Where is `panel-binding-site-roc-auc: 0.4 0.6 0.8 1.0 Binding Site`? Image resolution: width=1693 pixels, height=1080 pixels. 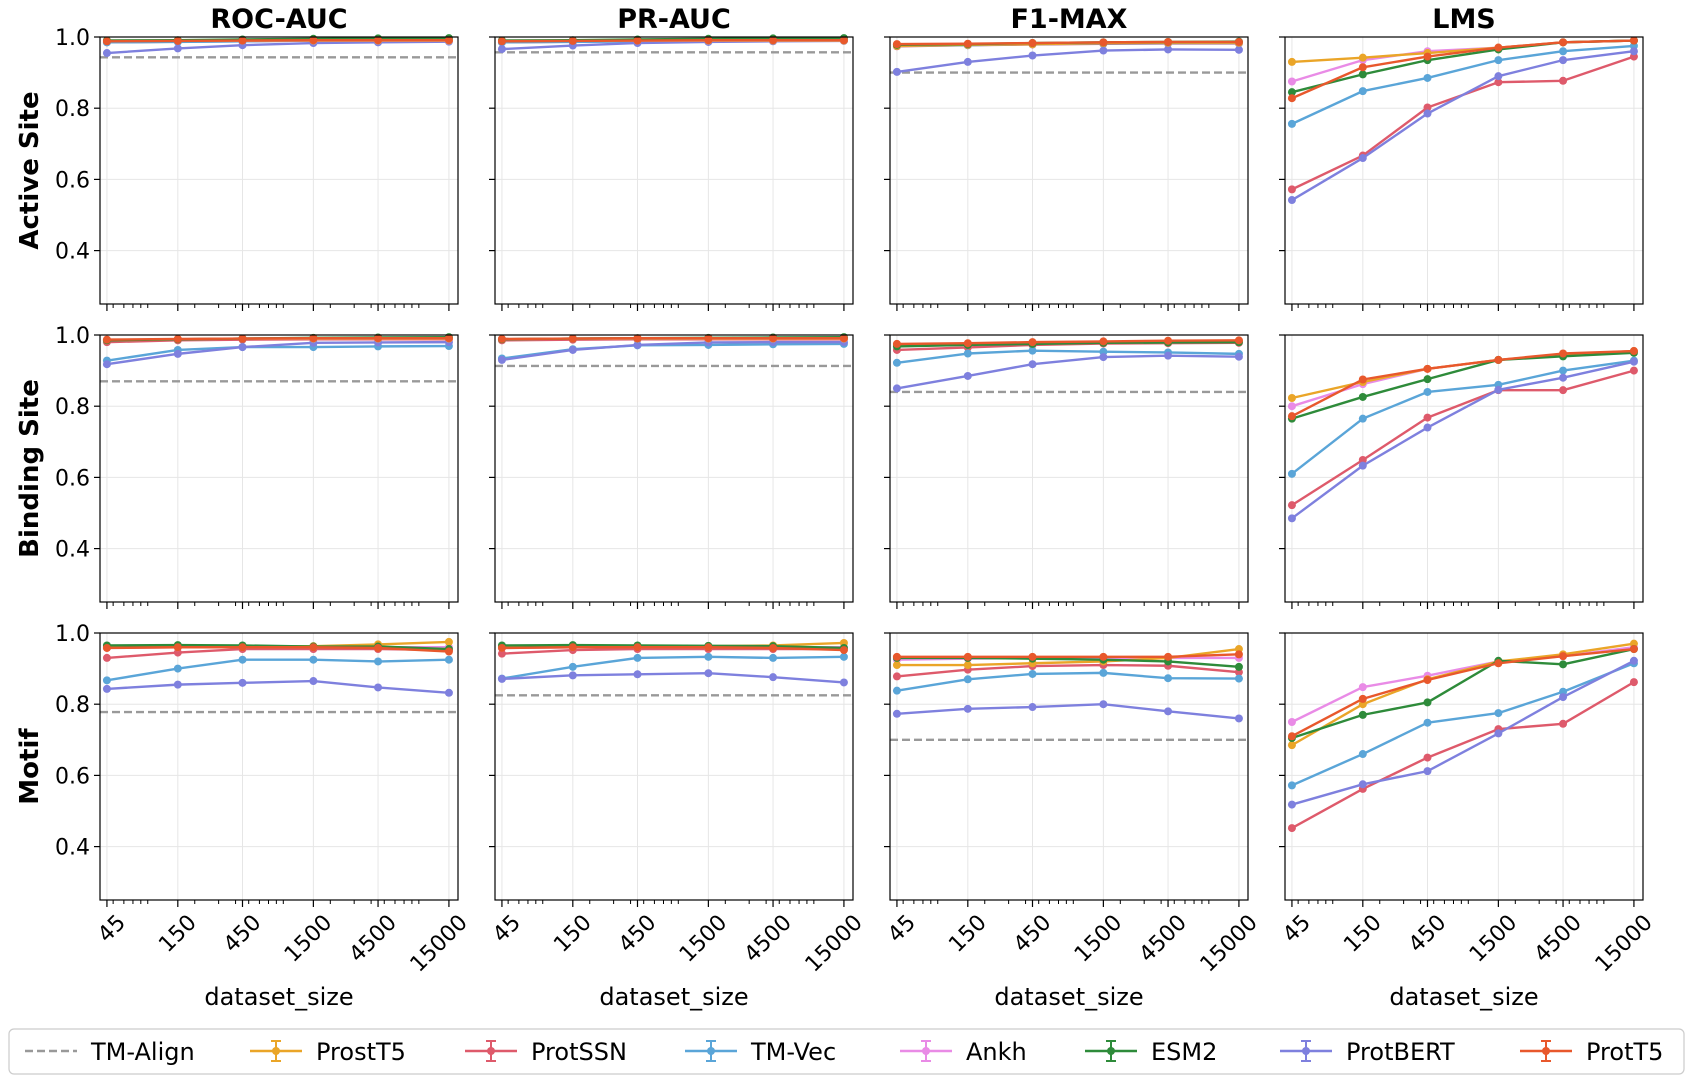 panel-binding-site-roc-auc: 0.4 0.6 0.8 1.0 Binding Site is located at coordinates (237, 466).